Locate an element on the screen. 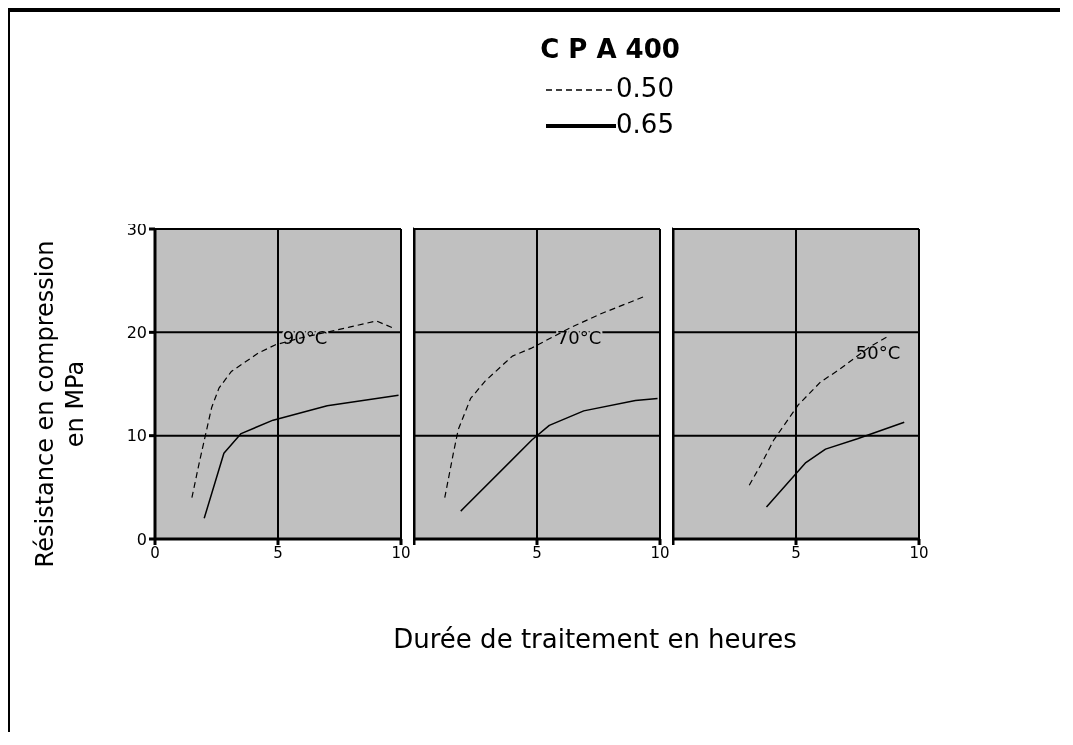  annotation: 50°C is located at coordinates (878, 352).